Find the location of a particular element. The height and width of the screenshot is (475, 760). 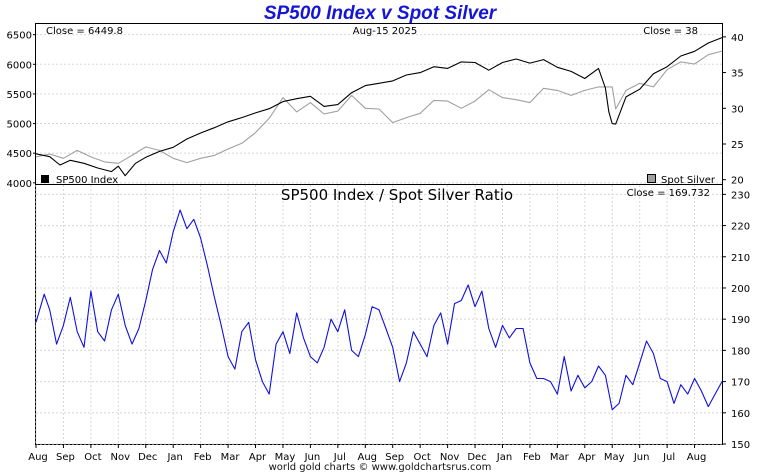

bottom-panel-ticks: 150 160 170 180 190 200 210 220 230 is located at coordinates (736, 320).